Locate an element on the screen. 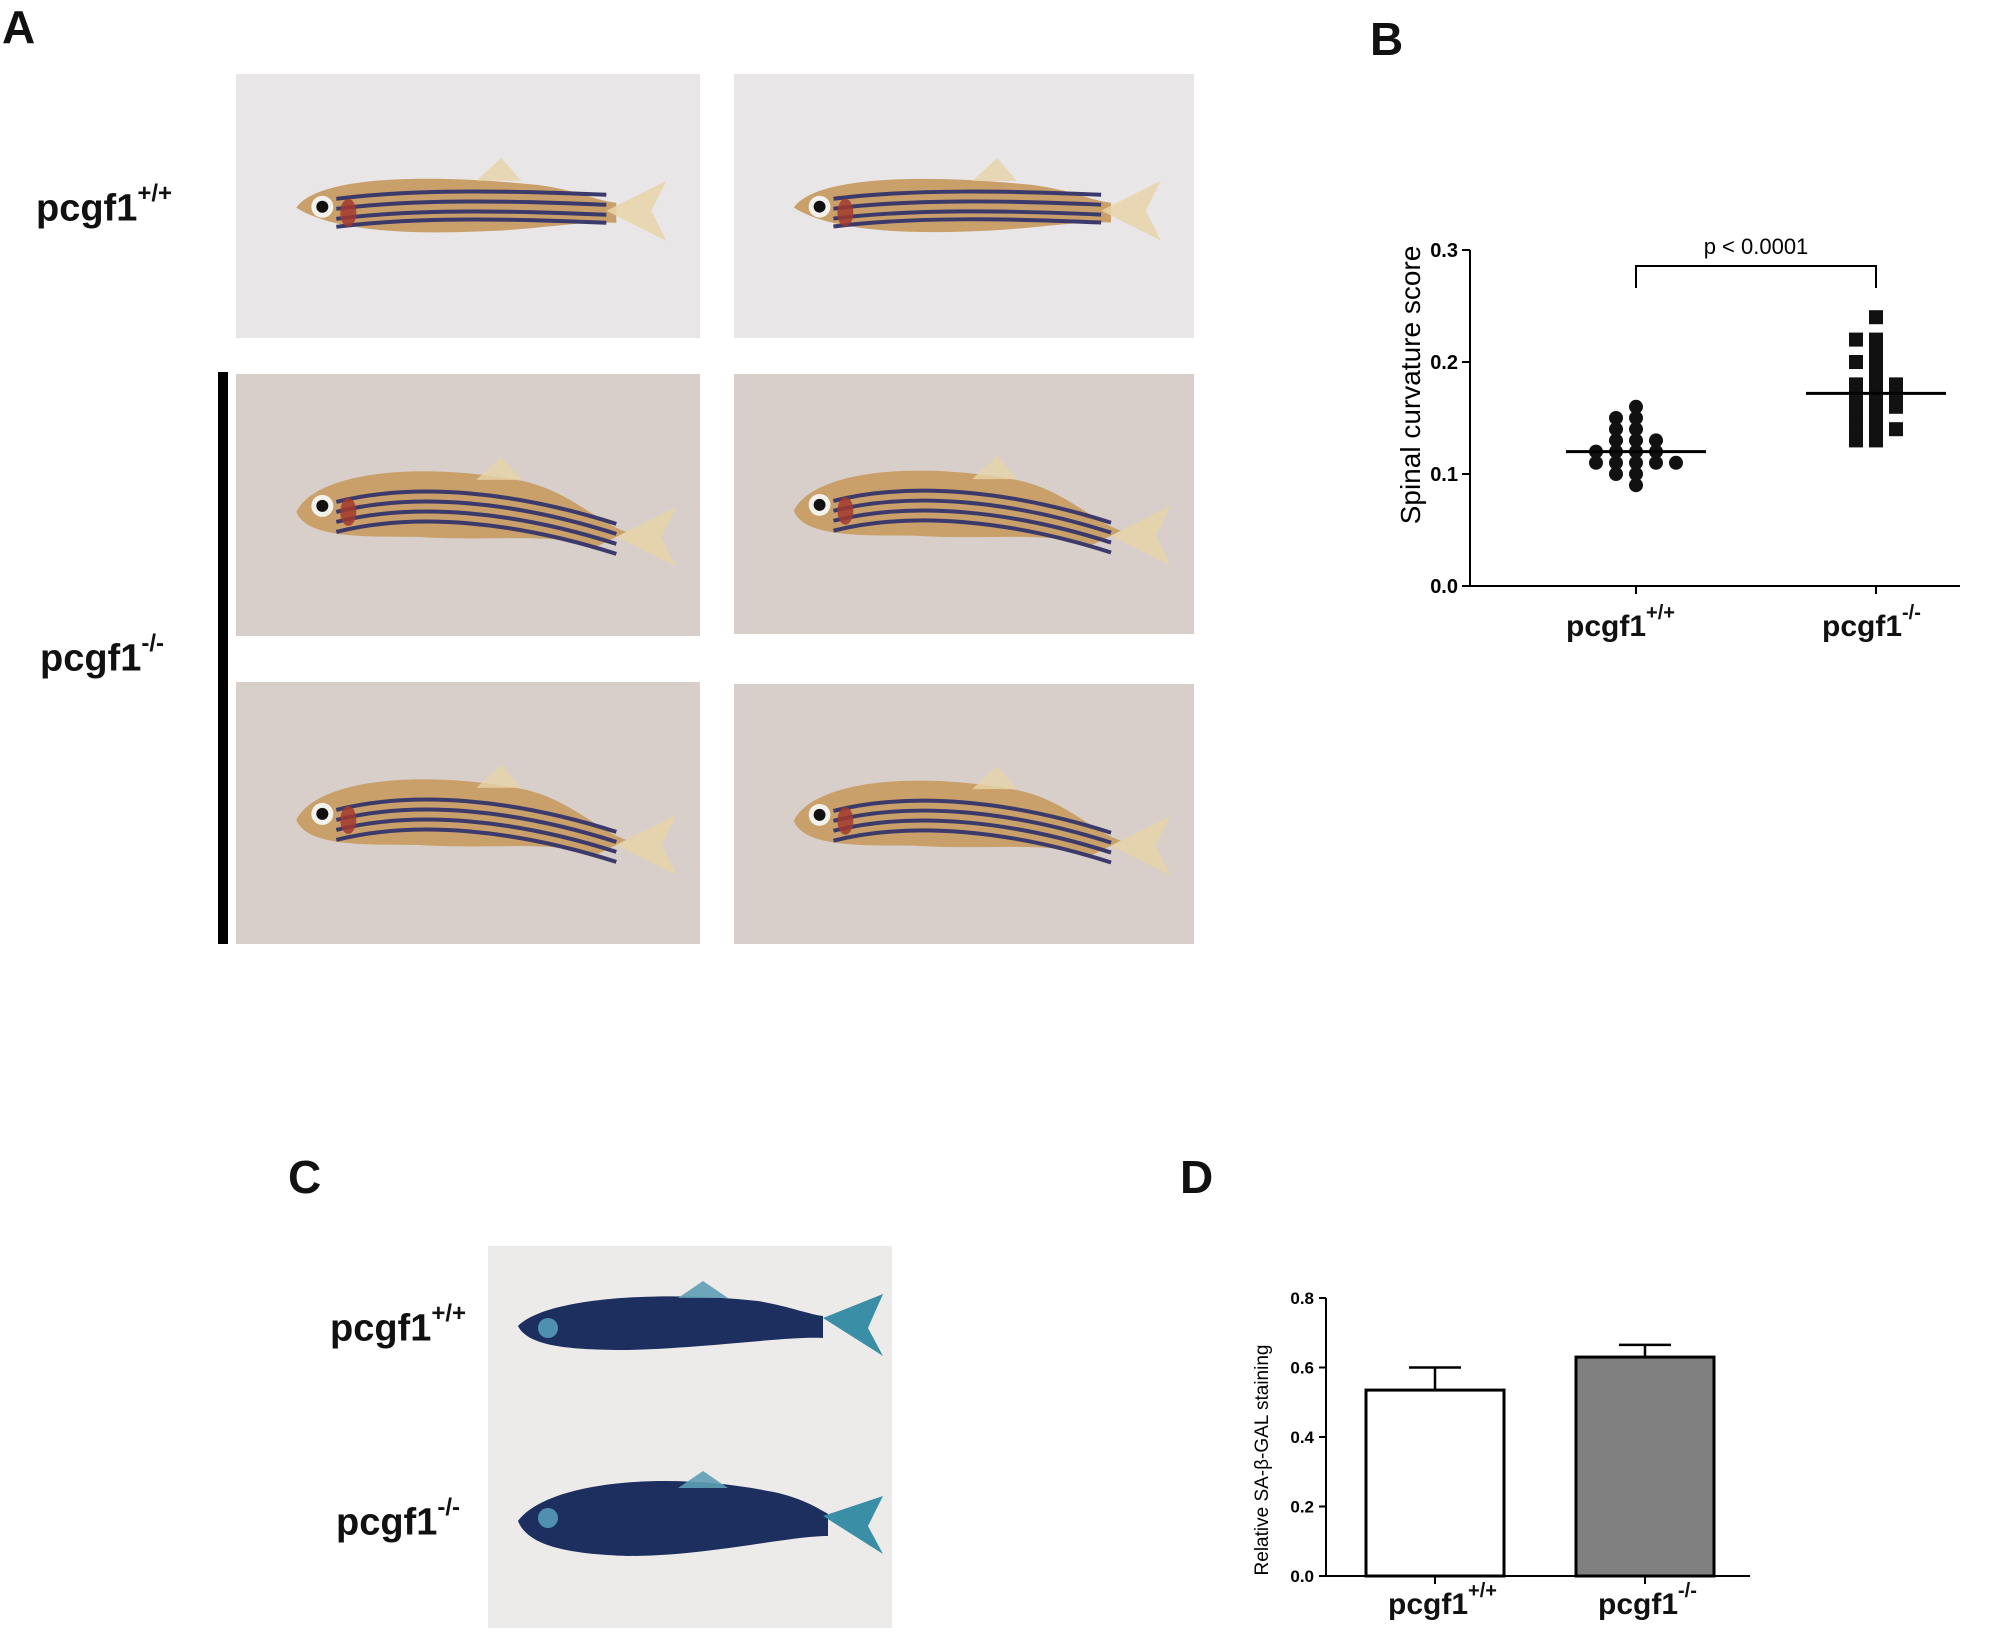 The image size is (2004, 1633). bar is located at coordinates (1435, 1483).